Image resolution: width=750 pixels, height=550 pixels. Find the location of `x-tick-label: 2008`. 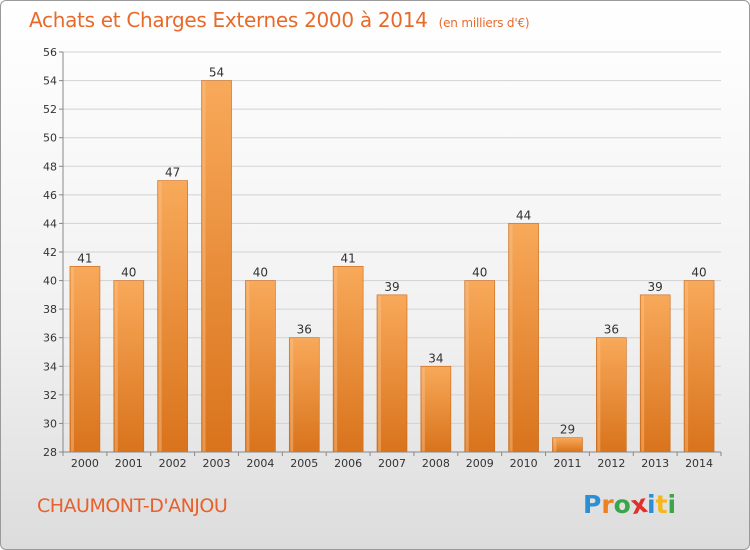

x-tick-label: 2008 is located at coordinates (436, 463).